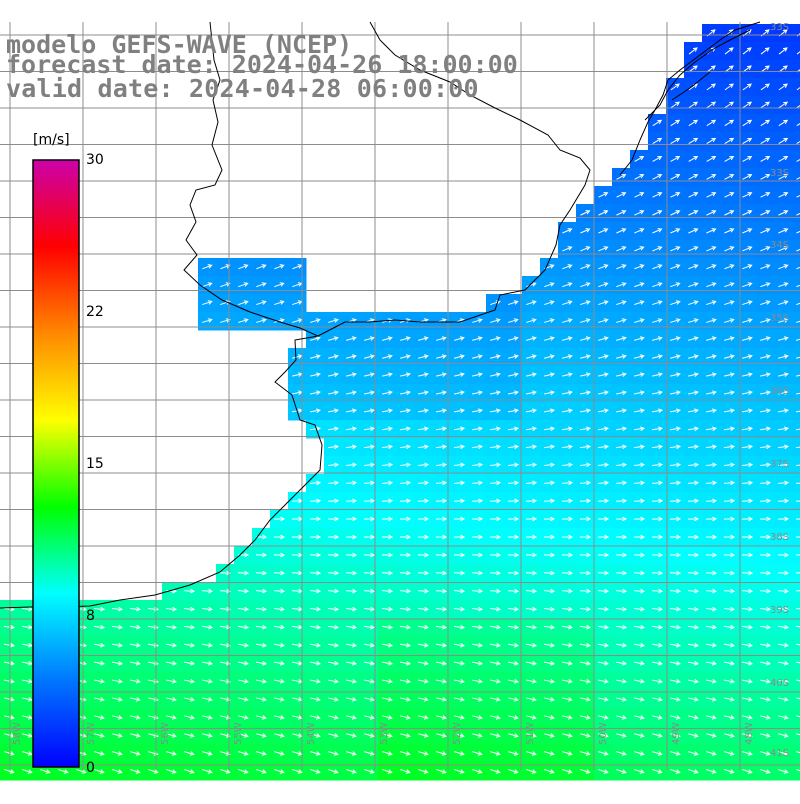  I want to click on lon-label-54w: 54W, so click(311, 733).